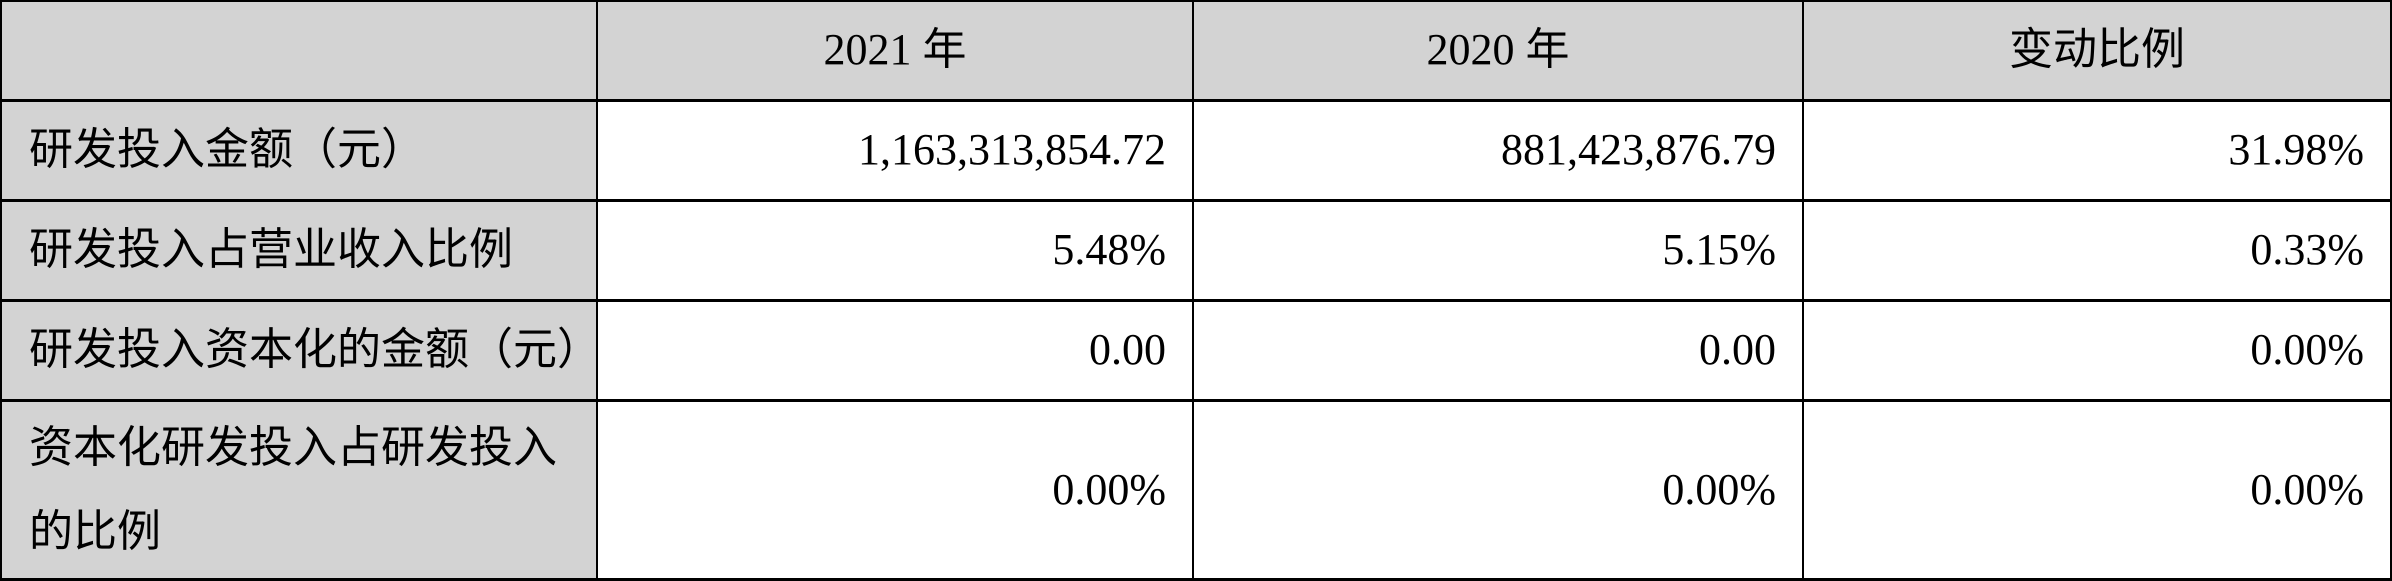  I want to click on cell-value: 881,423,876.79, so click(1638, 150).